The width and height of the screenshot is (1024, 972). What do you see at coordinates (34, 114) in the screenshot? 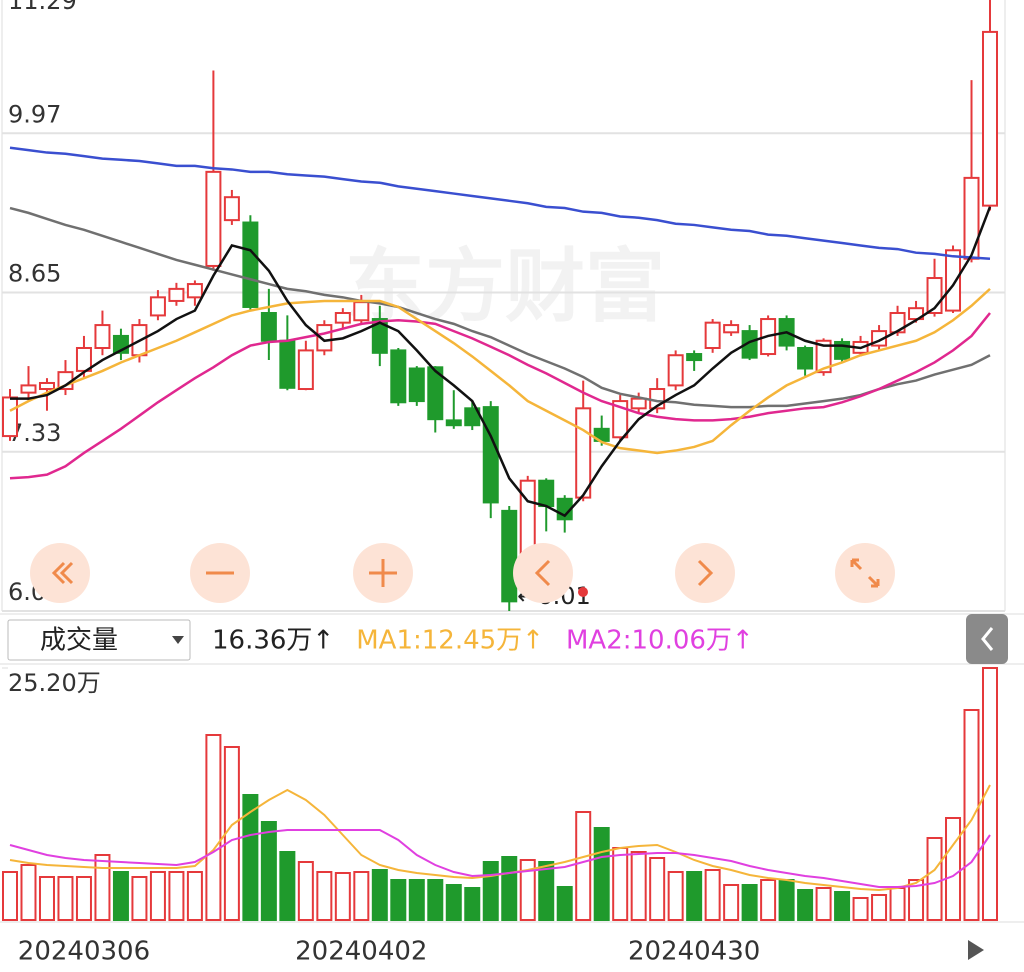
I see `y-tick-label: 9.97` at bounding box center [34, 114].